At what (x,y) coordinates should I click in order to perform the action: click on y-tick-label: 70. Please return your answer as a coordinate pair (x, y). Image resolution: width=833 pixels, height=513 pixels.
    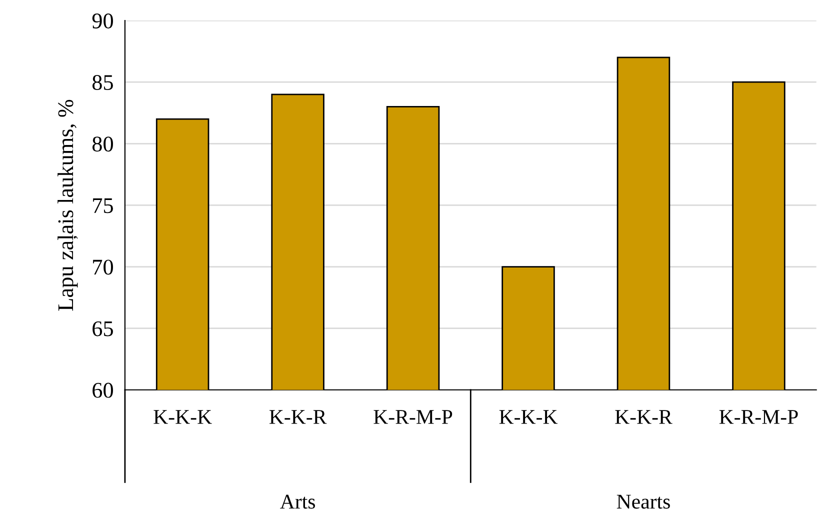
    Looking at the image, I should click on (103, 267).